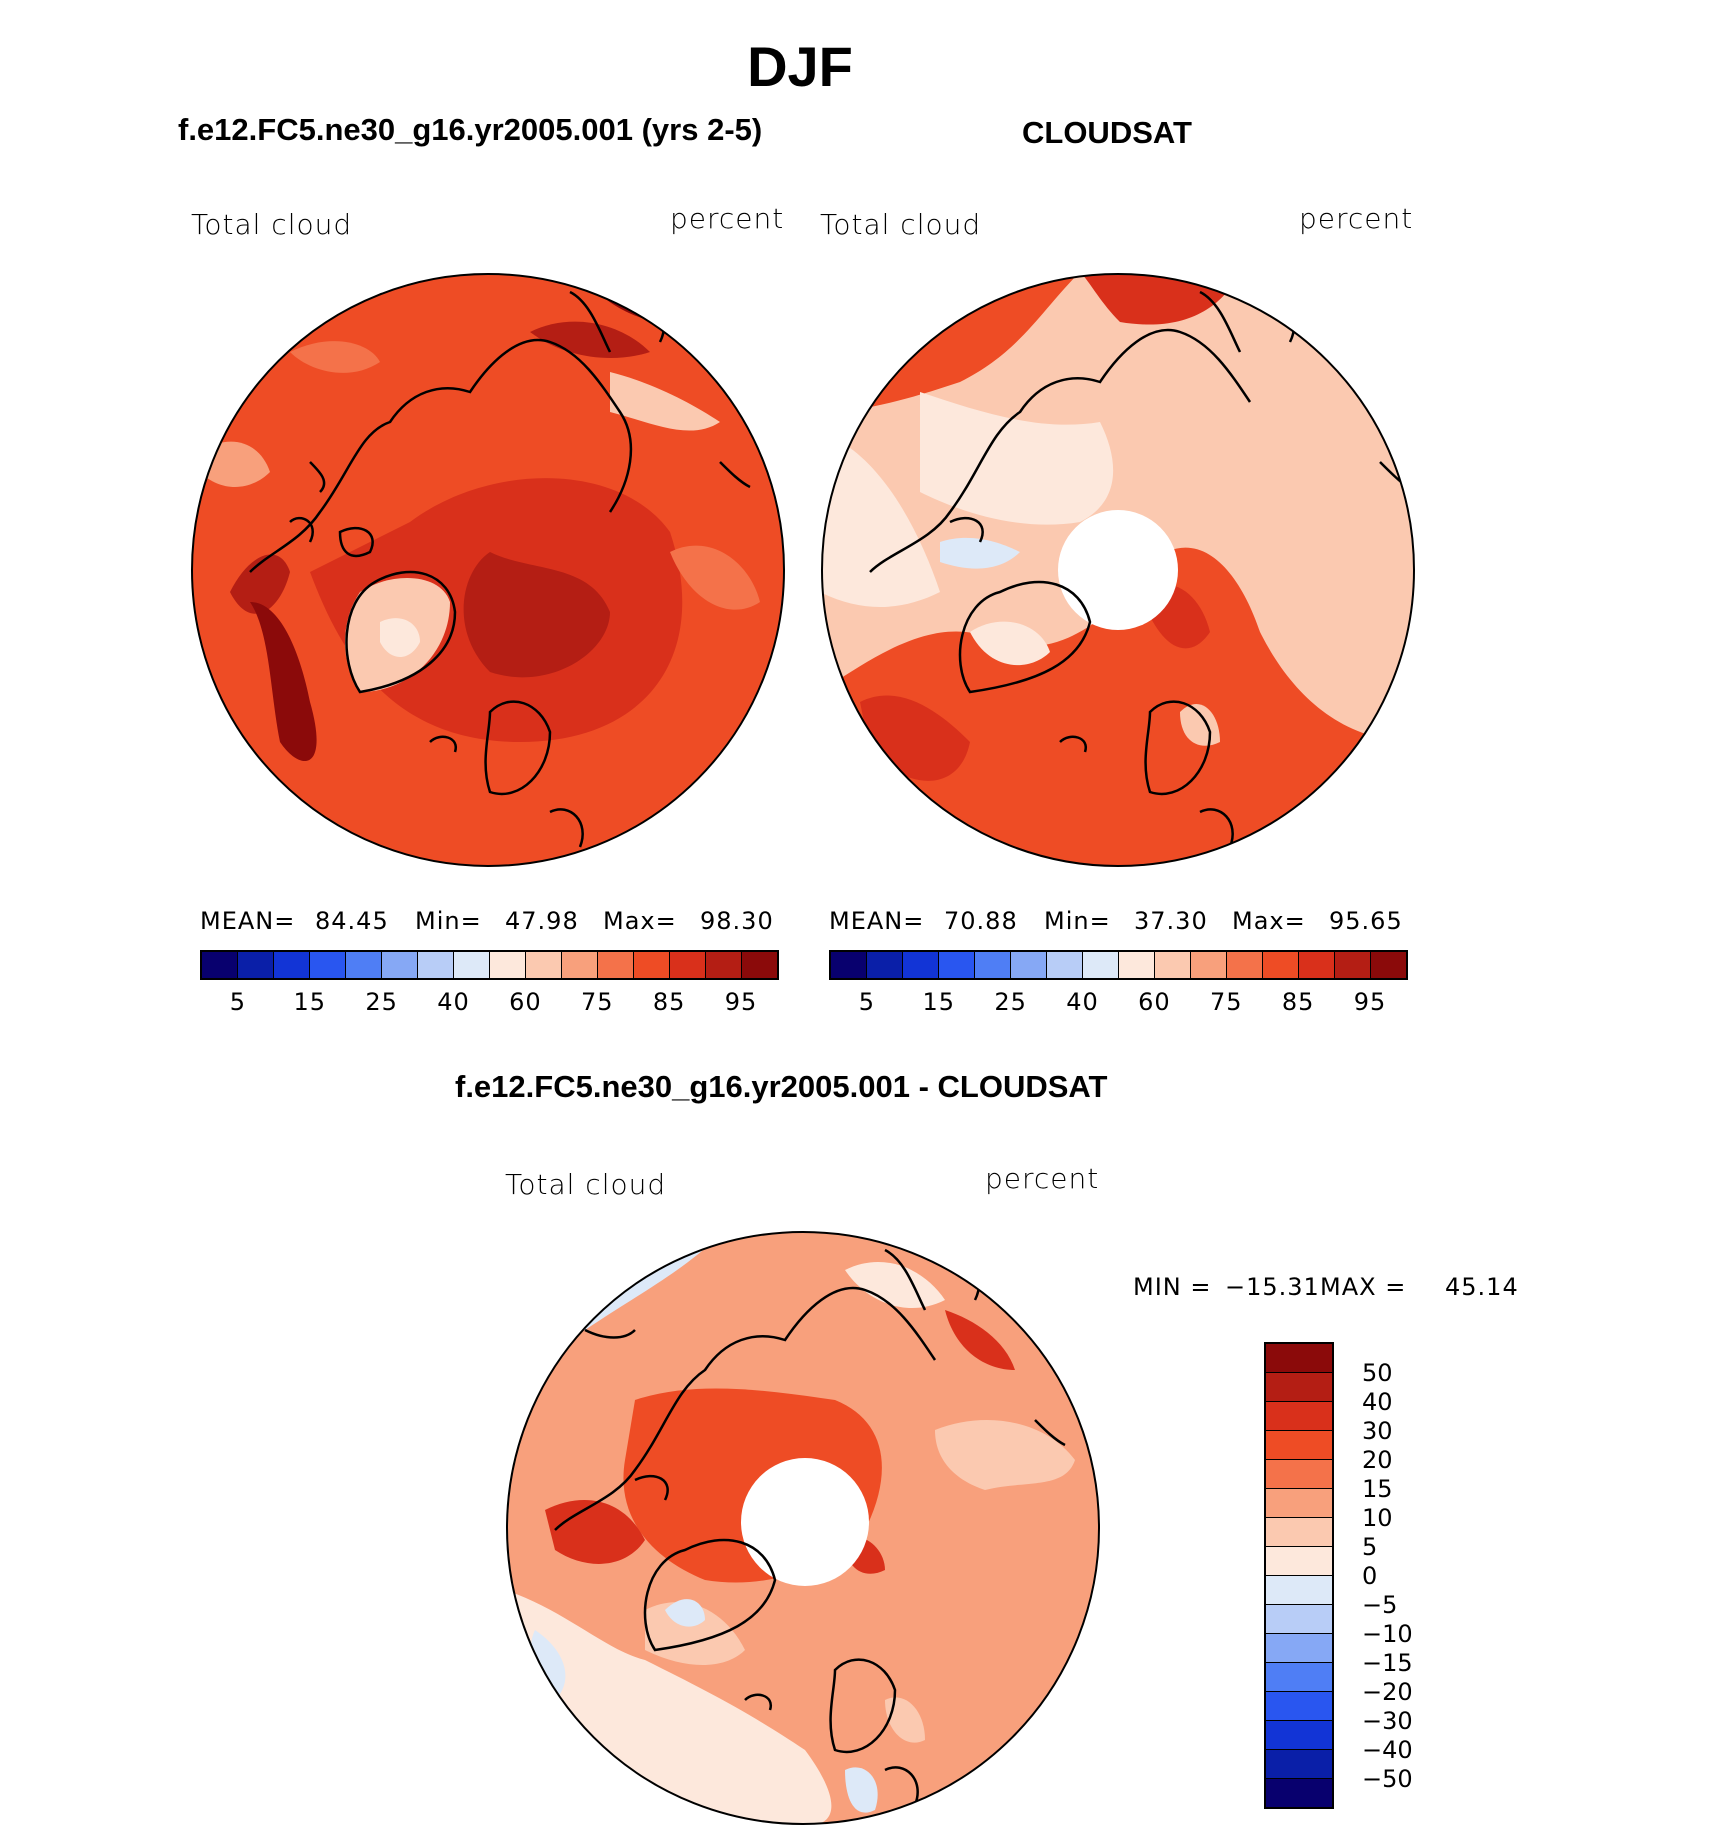  Describe the element at coordinates (1272, 1287) in the screenshot. I see `diff-min-value: −15.31` at that location.